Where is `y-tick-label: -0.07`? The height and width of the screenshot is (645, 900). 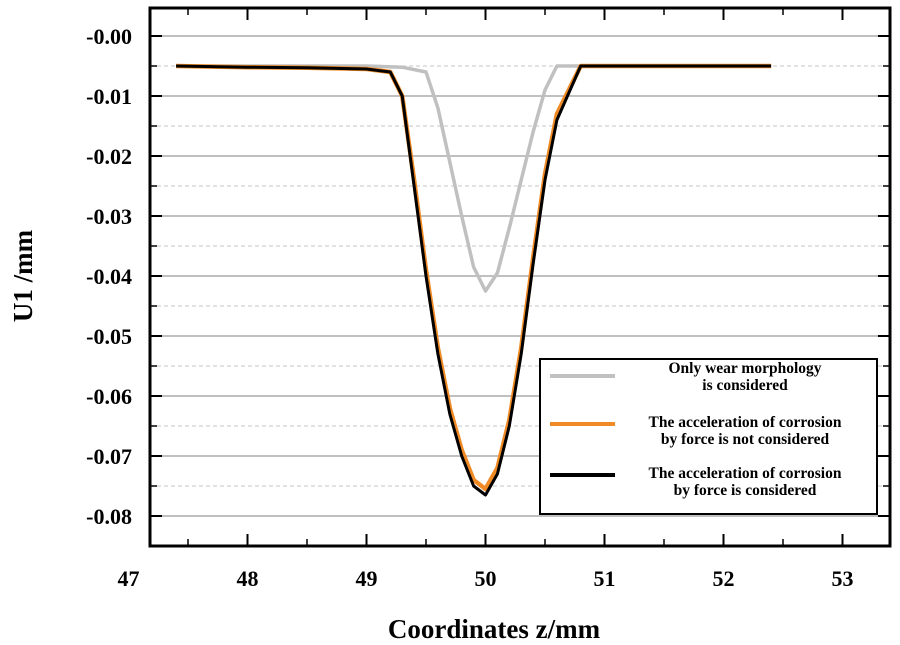
y-tick-label: -0.07 is located at coordinates (109, 456).